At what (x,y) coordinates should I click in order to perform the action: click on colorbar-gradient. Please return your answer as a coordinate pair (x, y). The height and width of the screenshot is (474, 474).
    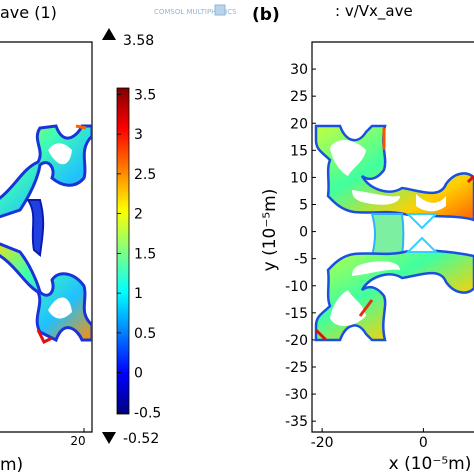
    Looking at the image, I should click on (123, 251).